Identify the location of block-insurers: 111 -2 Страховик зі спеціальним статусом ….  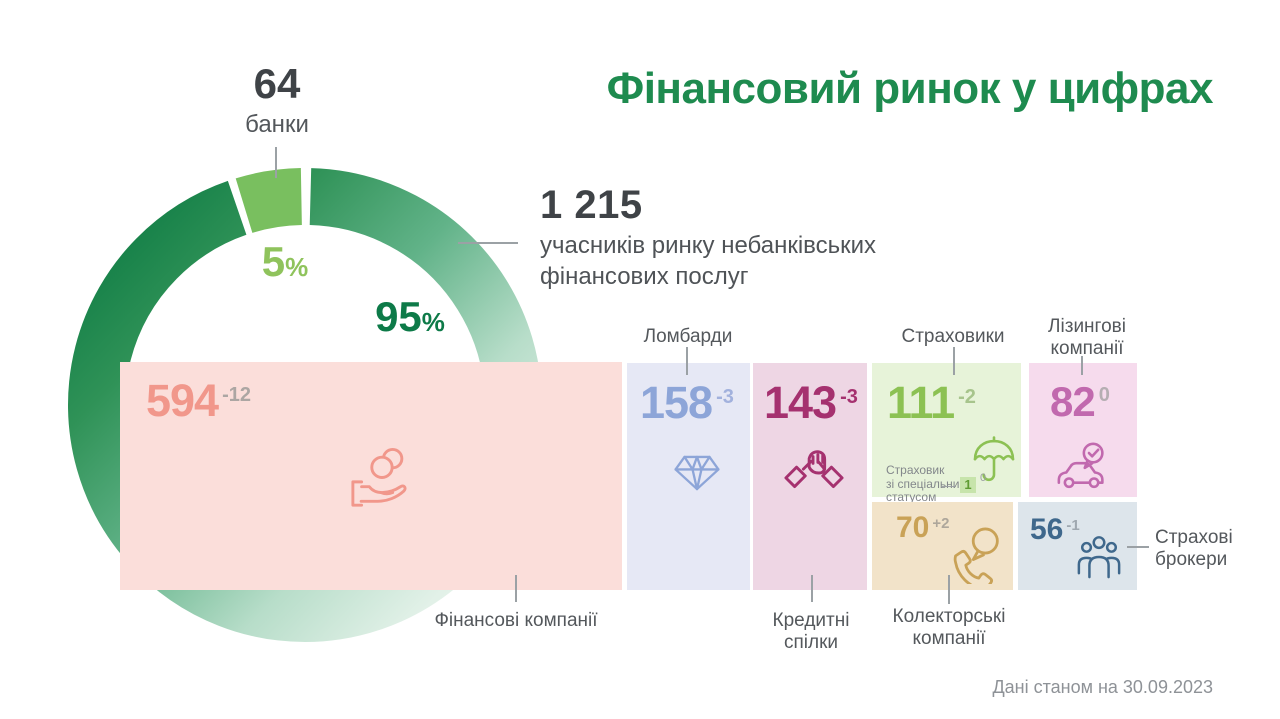
(946, 433).